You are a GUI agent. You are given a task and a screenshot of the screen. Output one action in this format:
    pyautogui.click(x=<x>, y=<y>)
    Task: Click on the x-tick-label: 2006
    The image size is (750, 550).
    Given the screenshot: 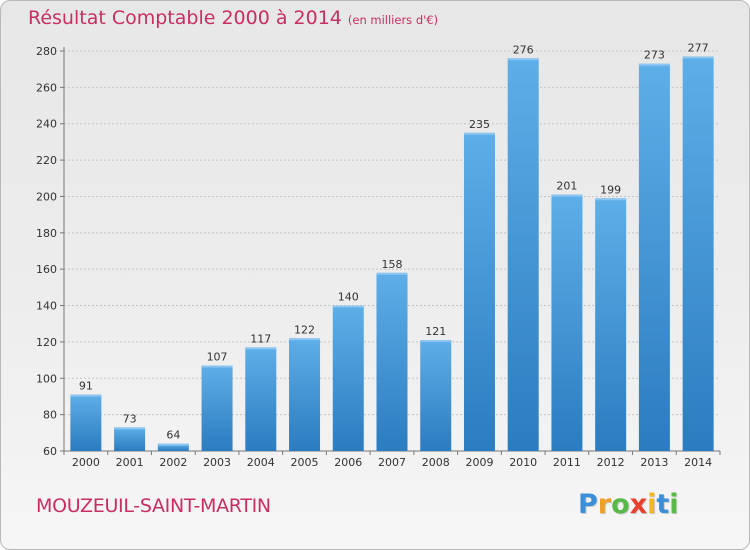 What is the action you would take?
    pyautogui.click(x=348, y=462)
    